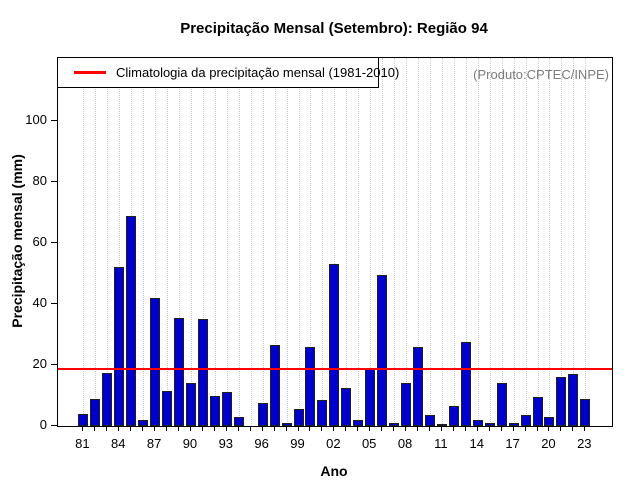  Describe the element at coordinates (441, 443) in the screenshot. I see `x-tick-label: 11` at that location.